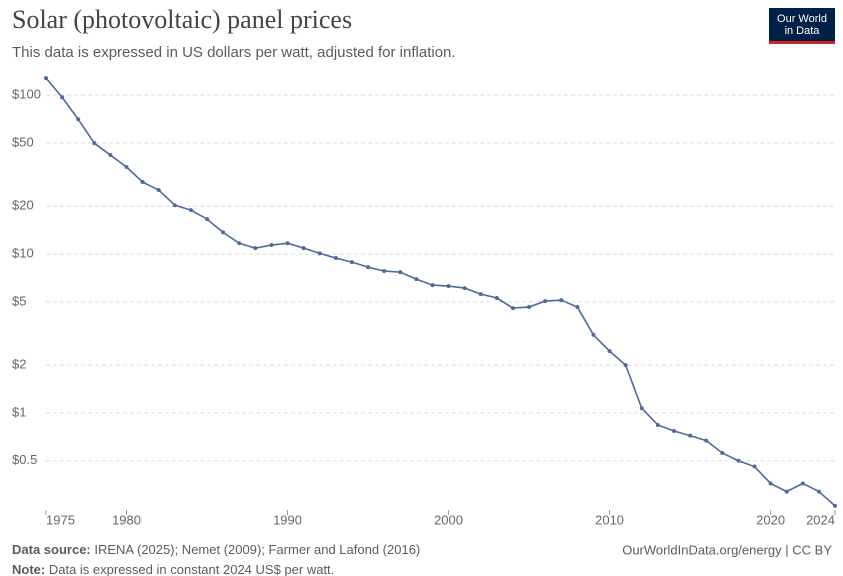 The image size is (843, 576). I want to click on logo: Our World in Data, so click(802, 26).